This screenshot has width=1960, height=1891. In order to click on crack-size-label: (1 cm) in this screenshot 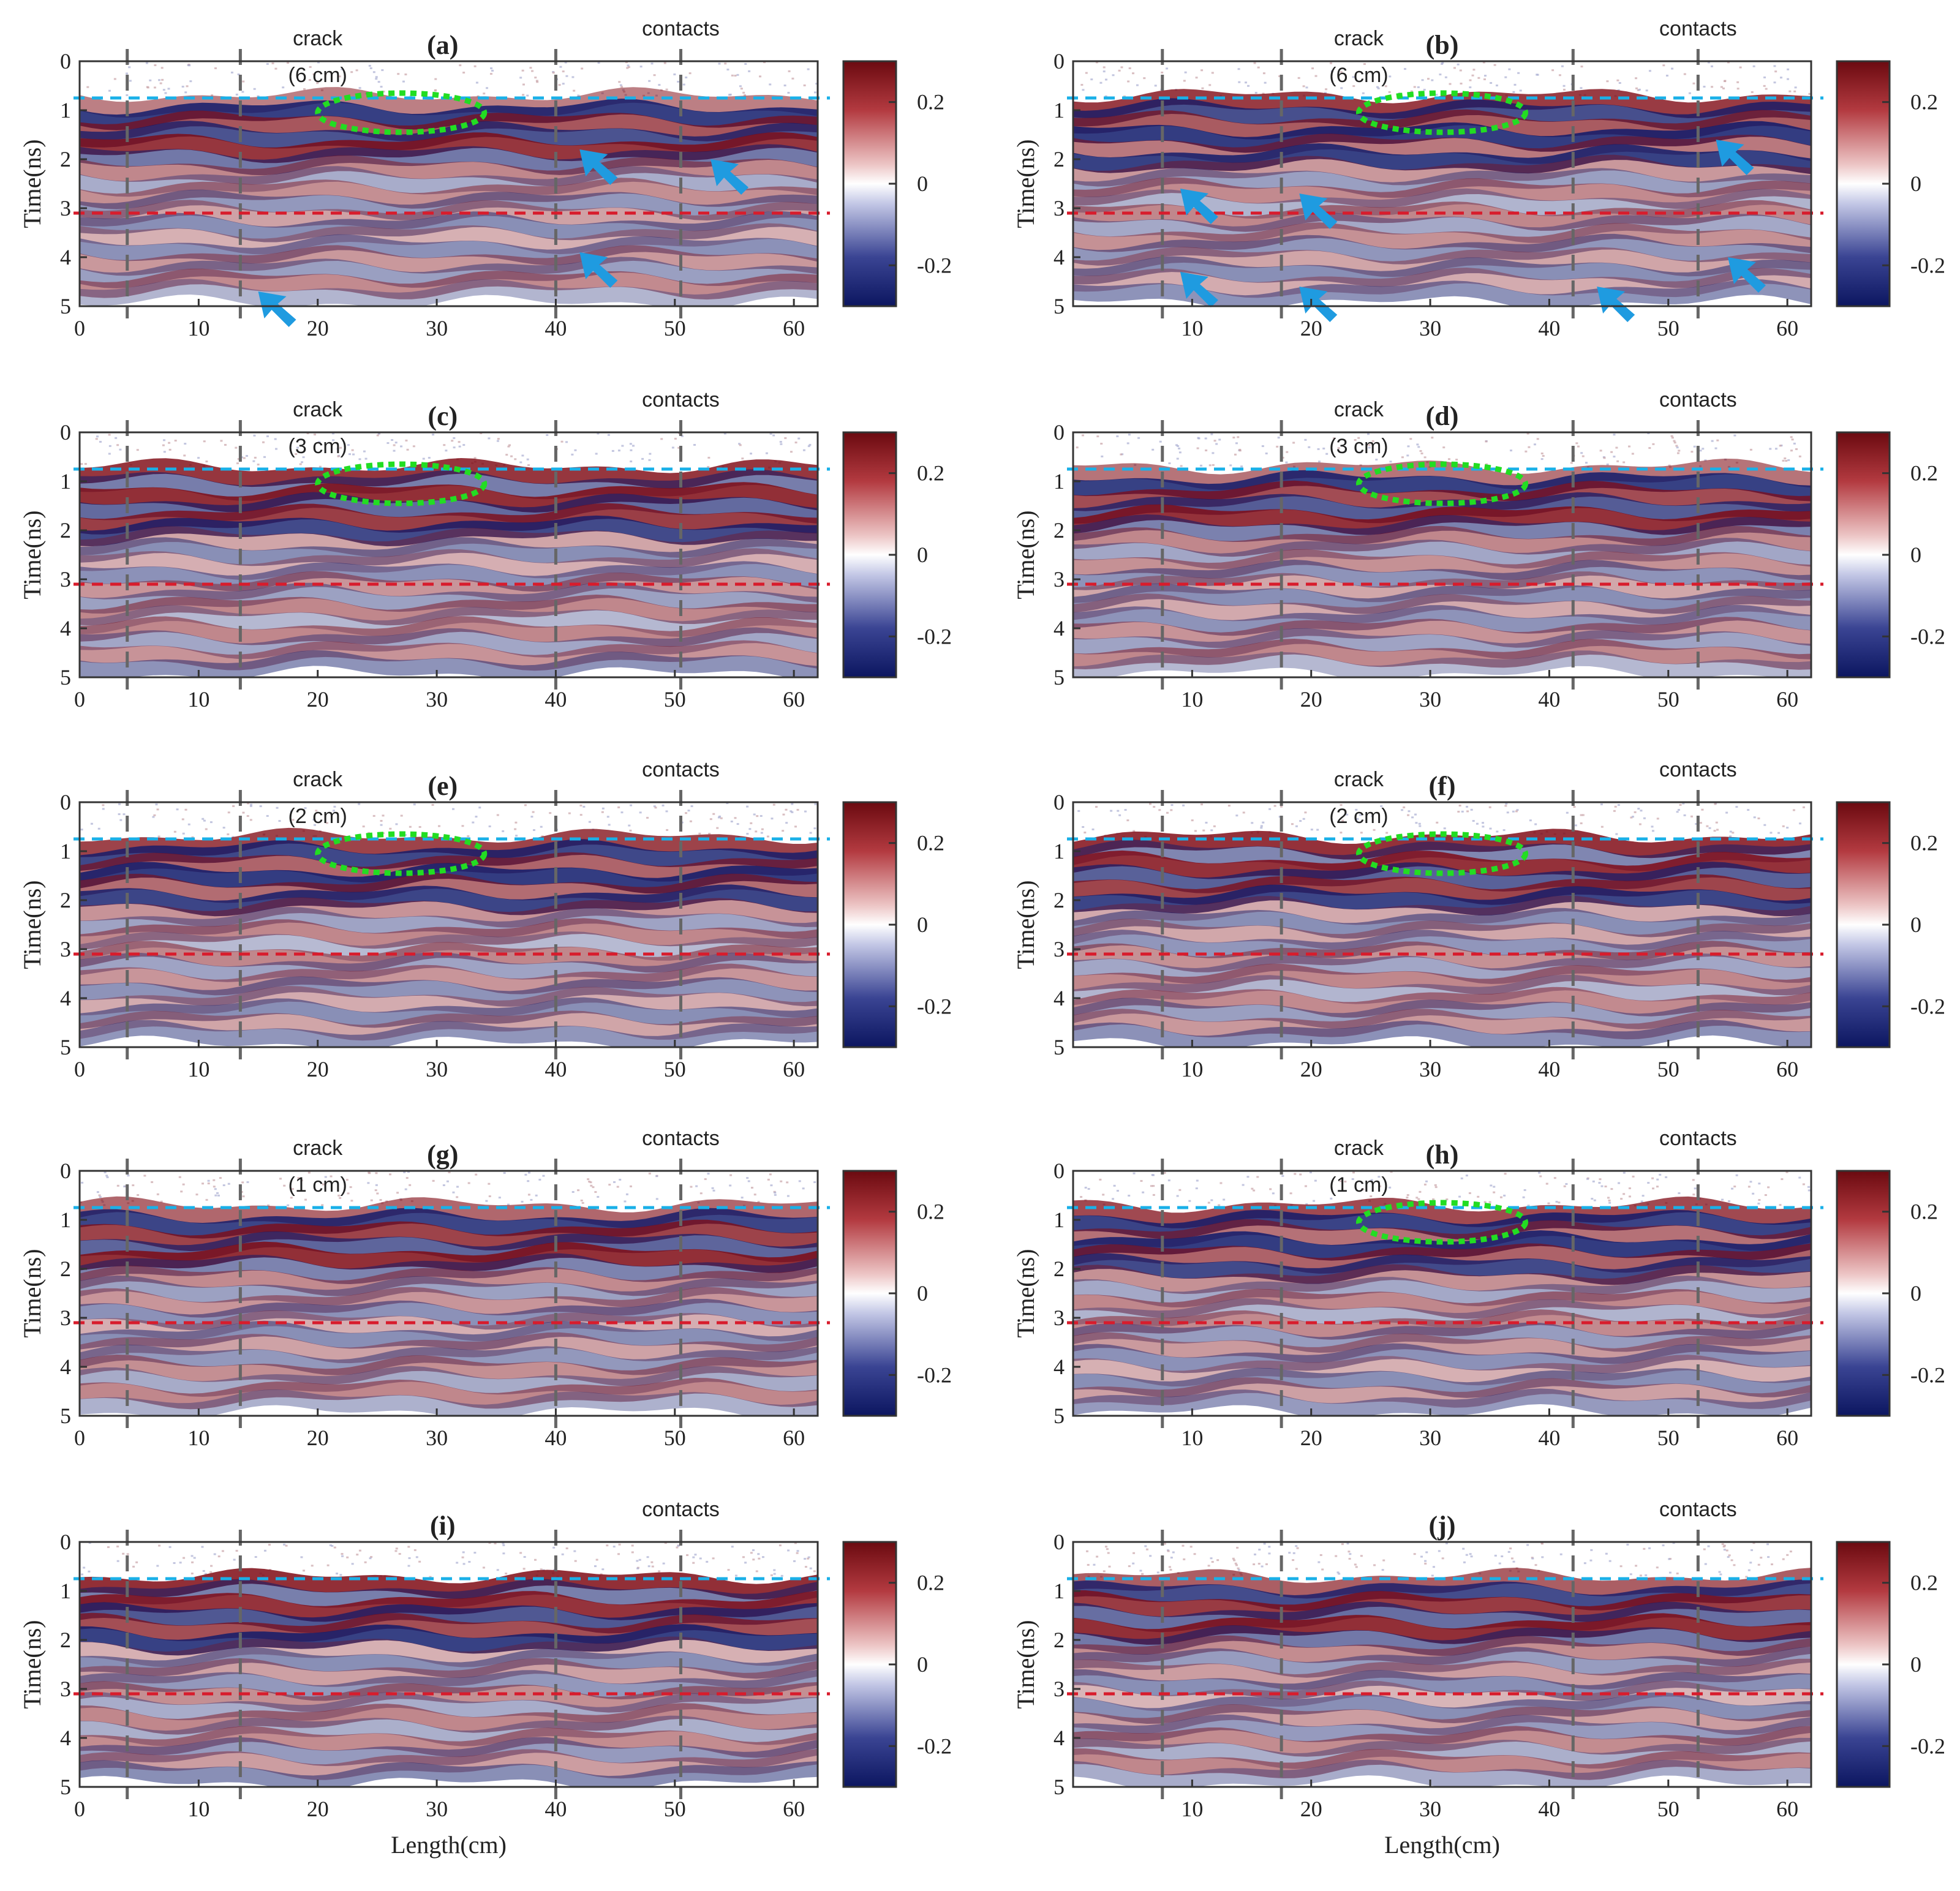, I will do `click(1358, 1185)`.